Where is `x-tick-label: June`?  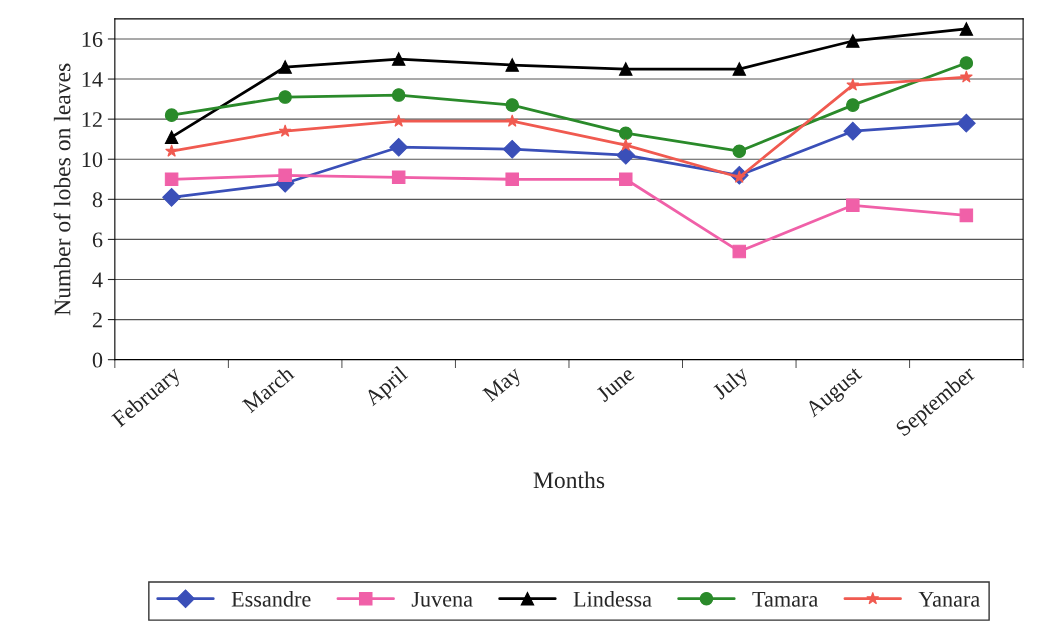 x-tick-label: June is located at coordinates (615, 384).